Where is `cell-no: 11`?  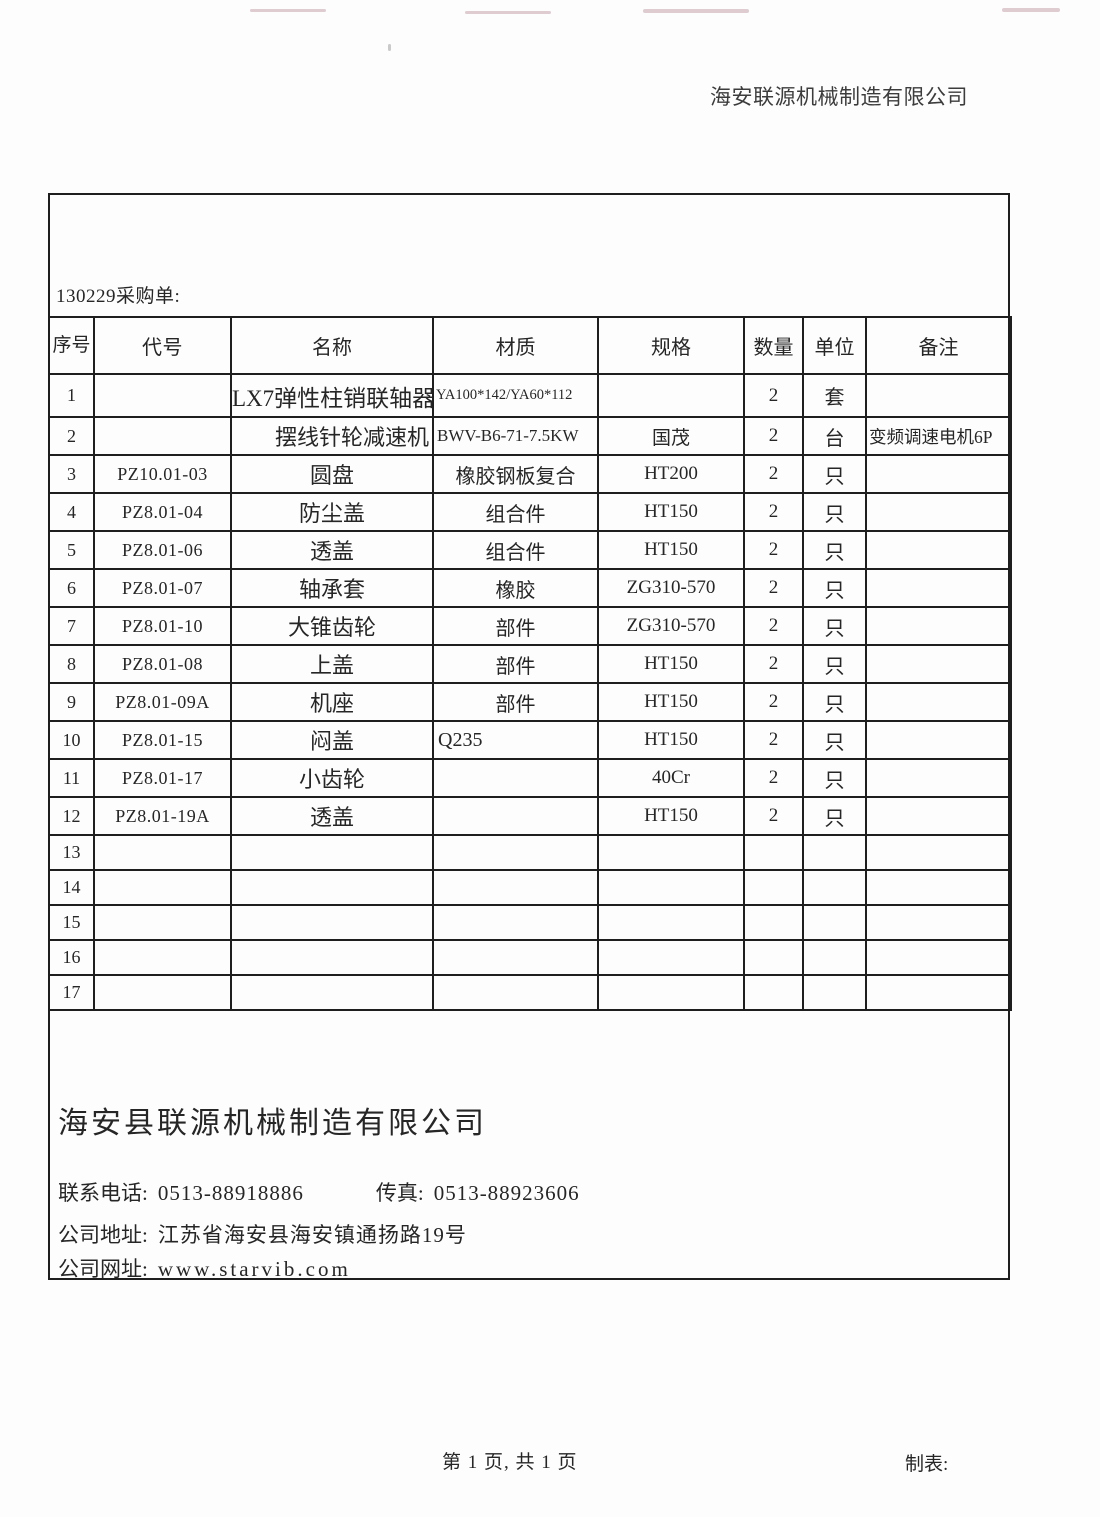
cell-no: 11 is located at coordinates (71, 778).